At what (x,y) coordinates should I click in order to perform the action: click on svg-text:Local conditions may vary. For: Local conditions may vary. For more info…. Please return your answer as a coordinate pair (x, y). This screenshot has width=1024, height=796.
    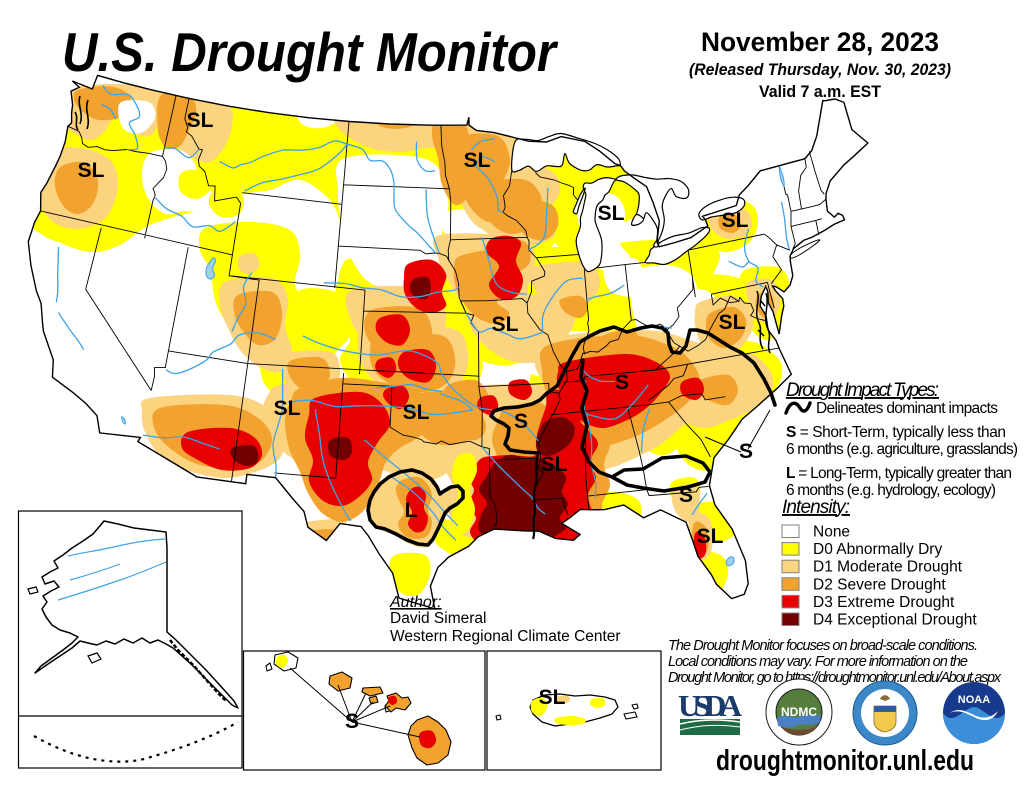
    Looking at the image, I should click on (818, 662).